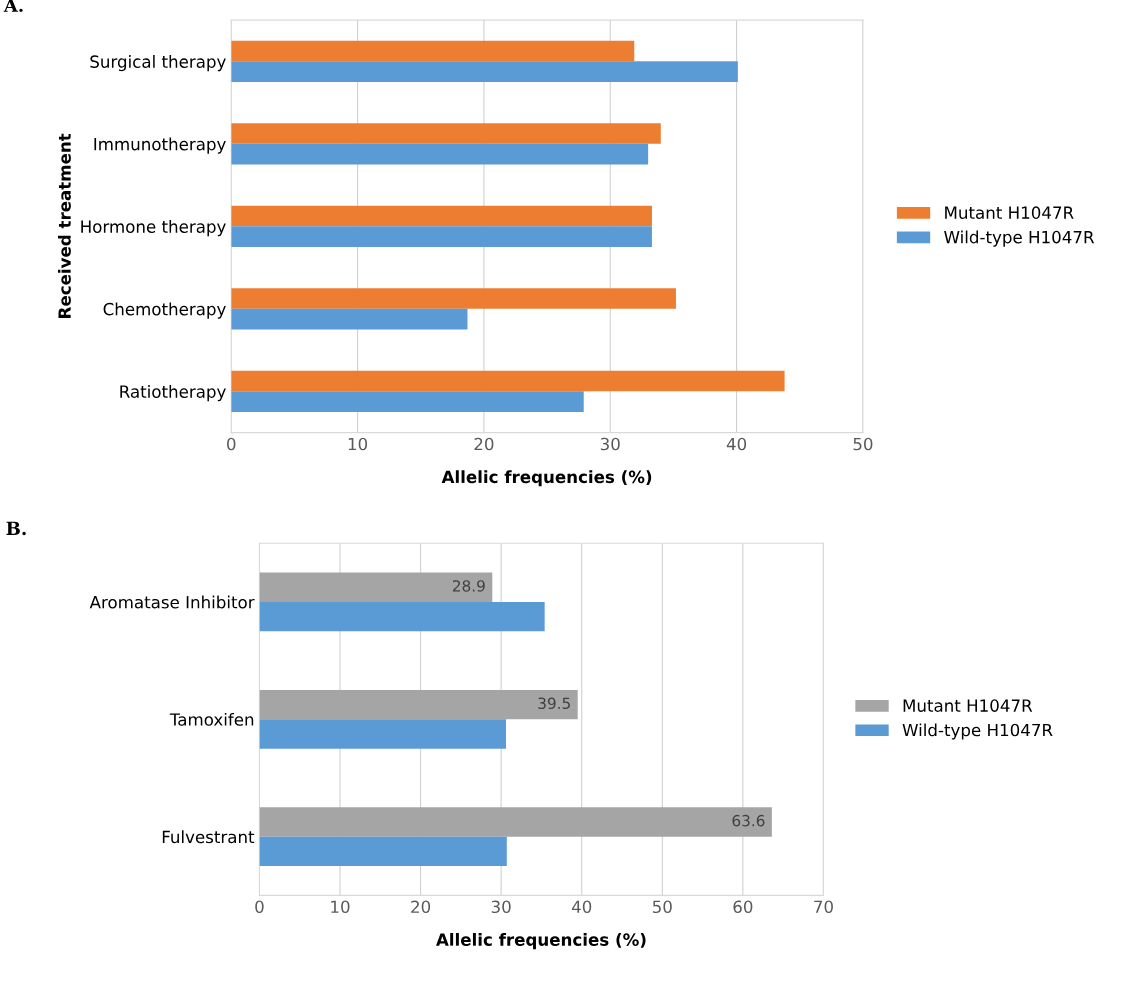 The height and width of the screenshot is (1006, 1128). What do you see at coordinates (743, 907) in the screenshot?
I see `x-tick-label: 60` at bounding box center [743, 907].